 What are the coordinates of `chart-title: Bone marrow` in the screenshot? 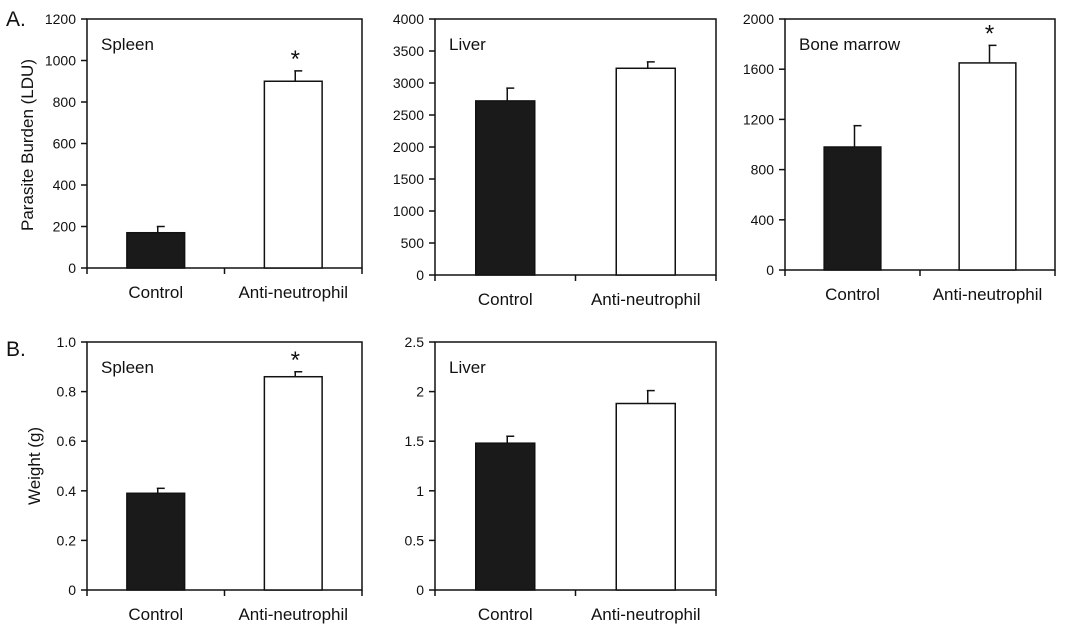 It's located at (850, 44).